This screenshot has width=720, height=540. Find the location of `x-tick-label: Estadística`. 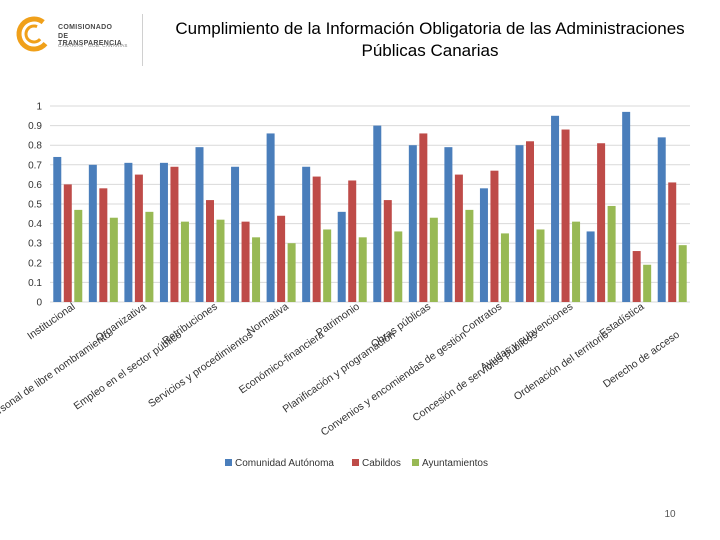

x-tick-label: Estadística is located at coordinates (621, 320).